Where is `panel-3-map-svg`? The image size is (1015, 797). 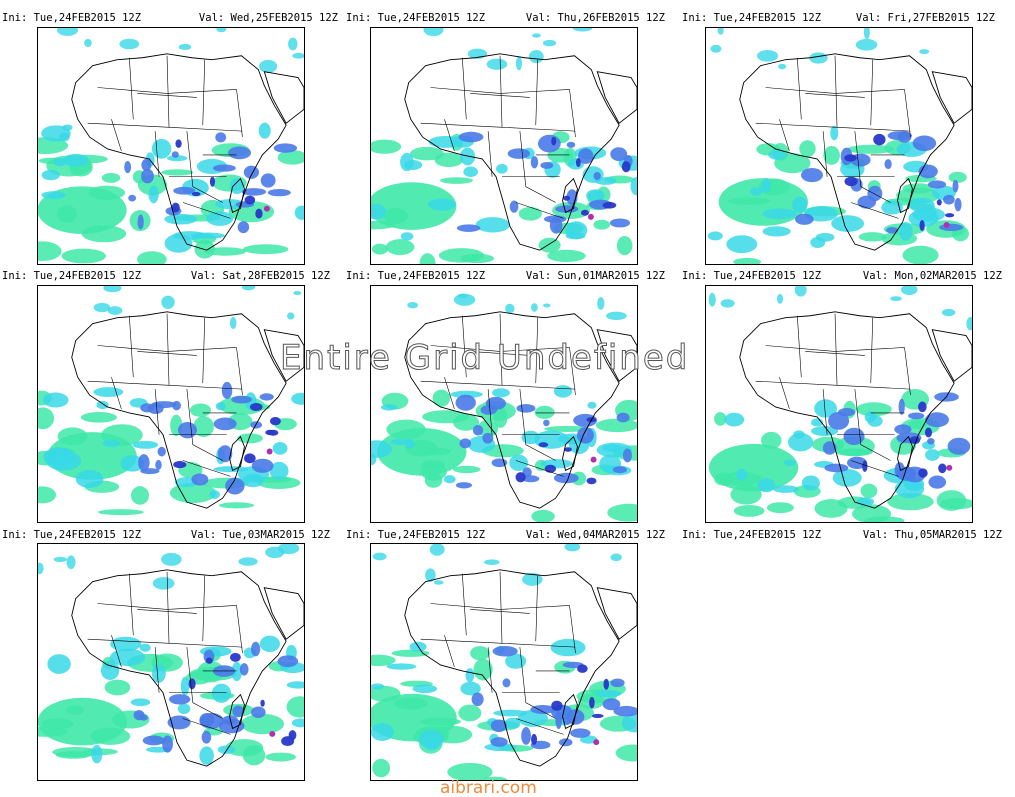
panel-3-map-svg is located at coordinates (839, 146).